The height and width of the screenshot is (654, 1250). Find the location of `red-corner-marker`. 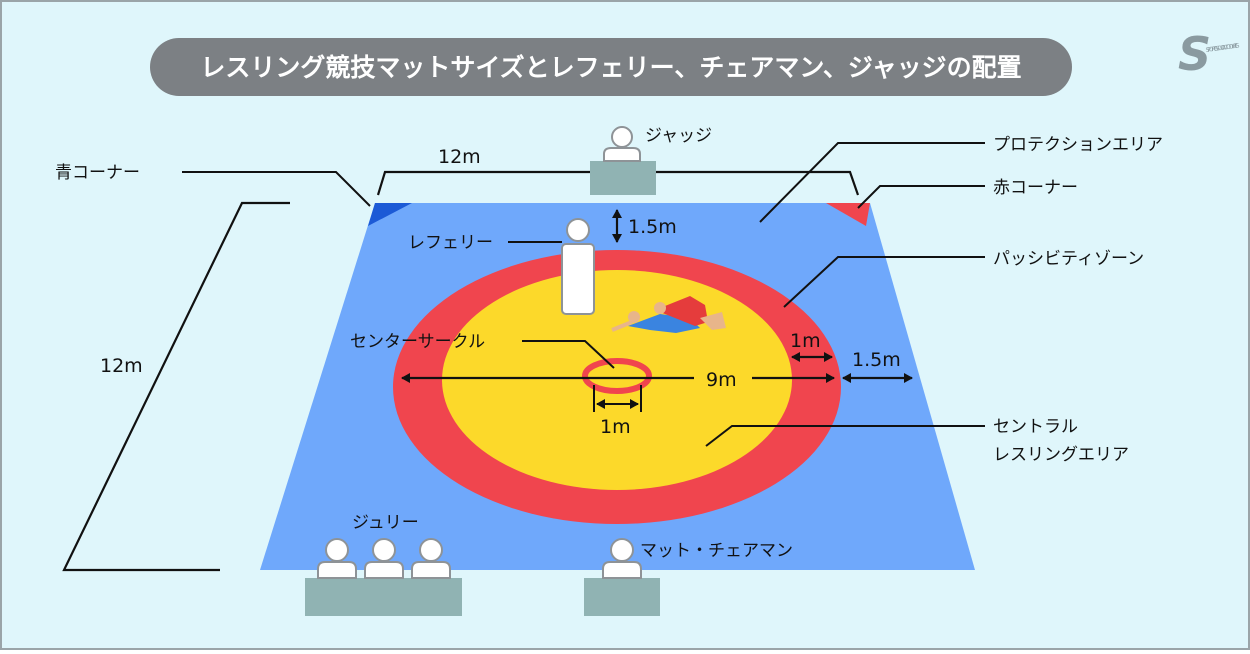

red-corner-marker is located at coordinates (848, 214).